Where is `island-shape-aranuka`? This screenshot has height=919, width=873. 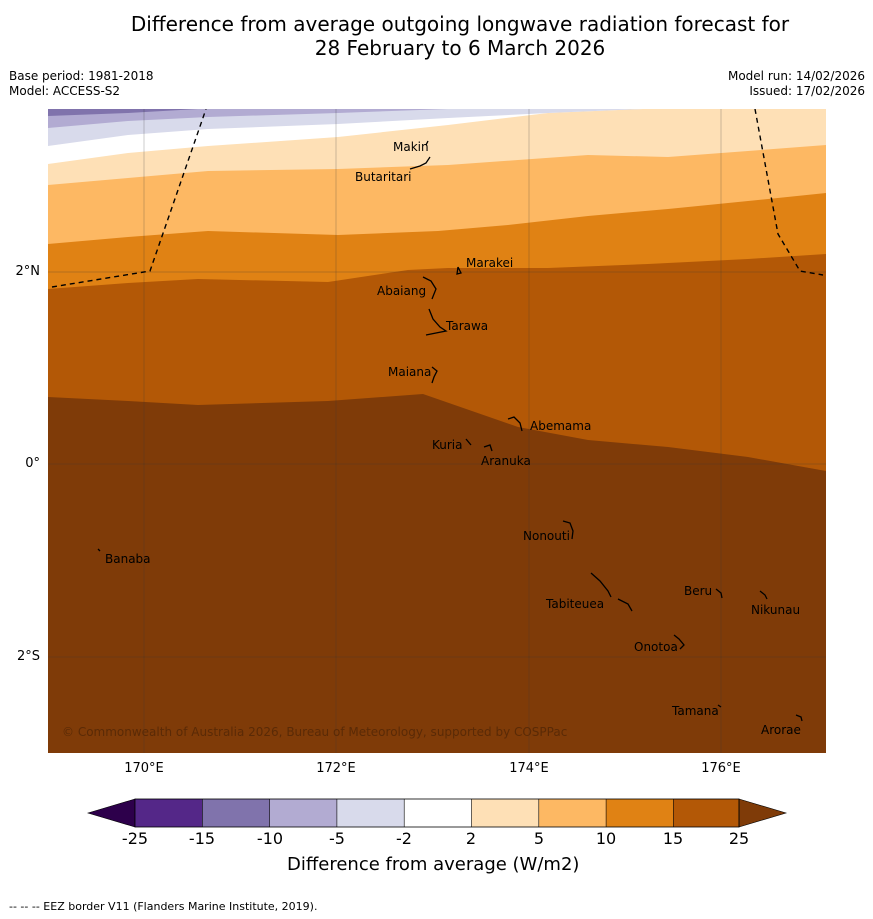
island-shape-aranuka is located at coordinates (488, 448).